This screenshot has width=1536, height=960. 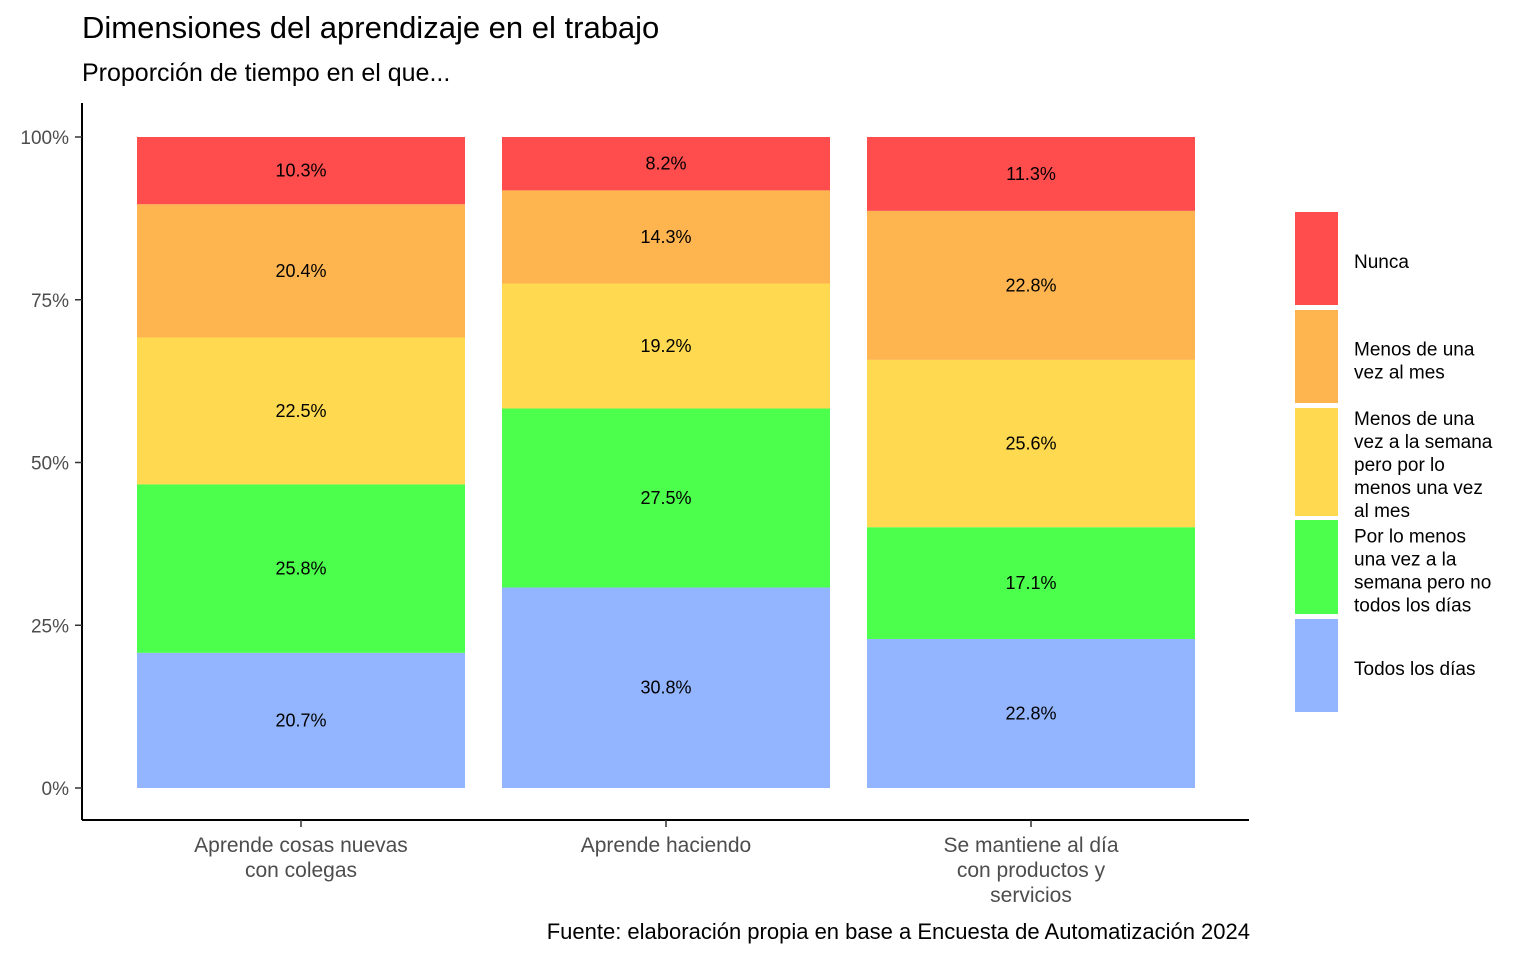 What do you see at coordinates (50, 626) in the screenshot?
I see `y-tick-label: 25%` at bounding box center [50, 626].